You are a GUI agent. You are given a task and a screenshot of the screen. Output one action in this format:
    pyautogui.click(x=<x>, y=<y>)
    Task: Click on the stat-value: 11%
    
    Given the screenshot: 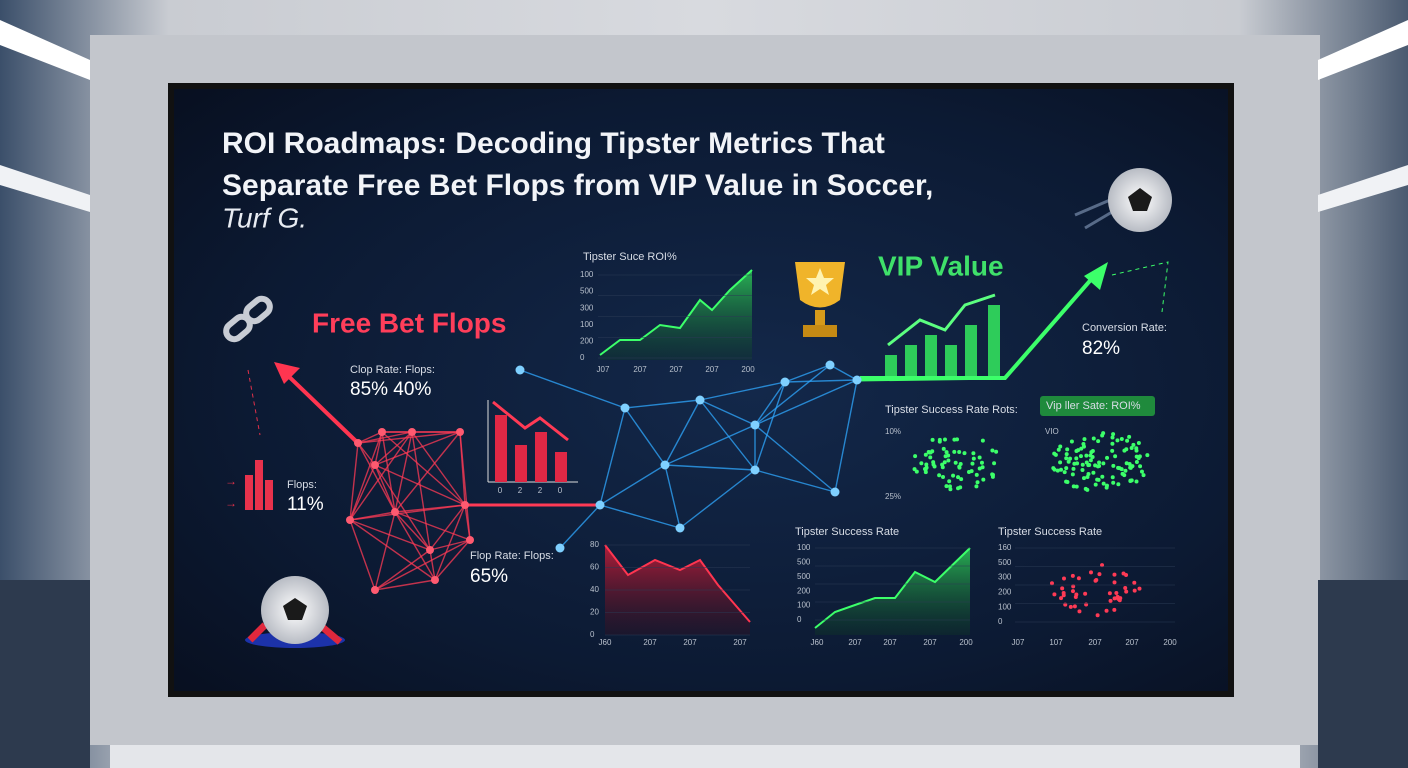 What is the action you would take?
    pyautogui.click(x=305, y=504)
    